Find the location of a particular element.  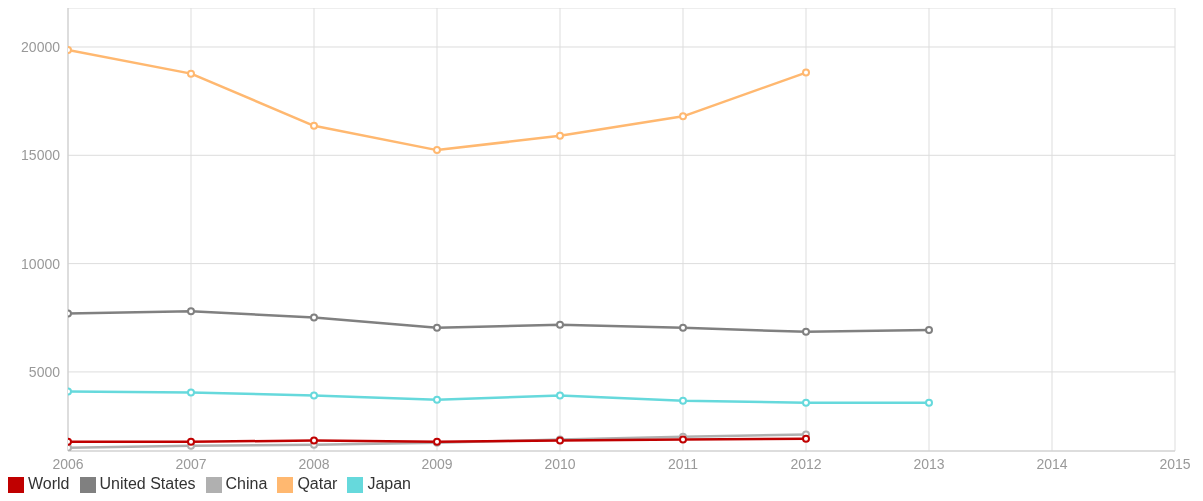

x-tick-label: 2011 is located at coordinates (683, 463).